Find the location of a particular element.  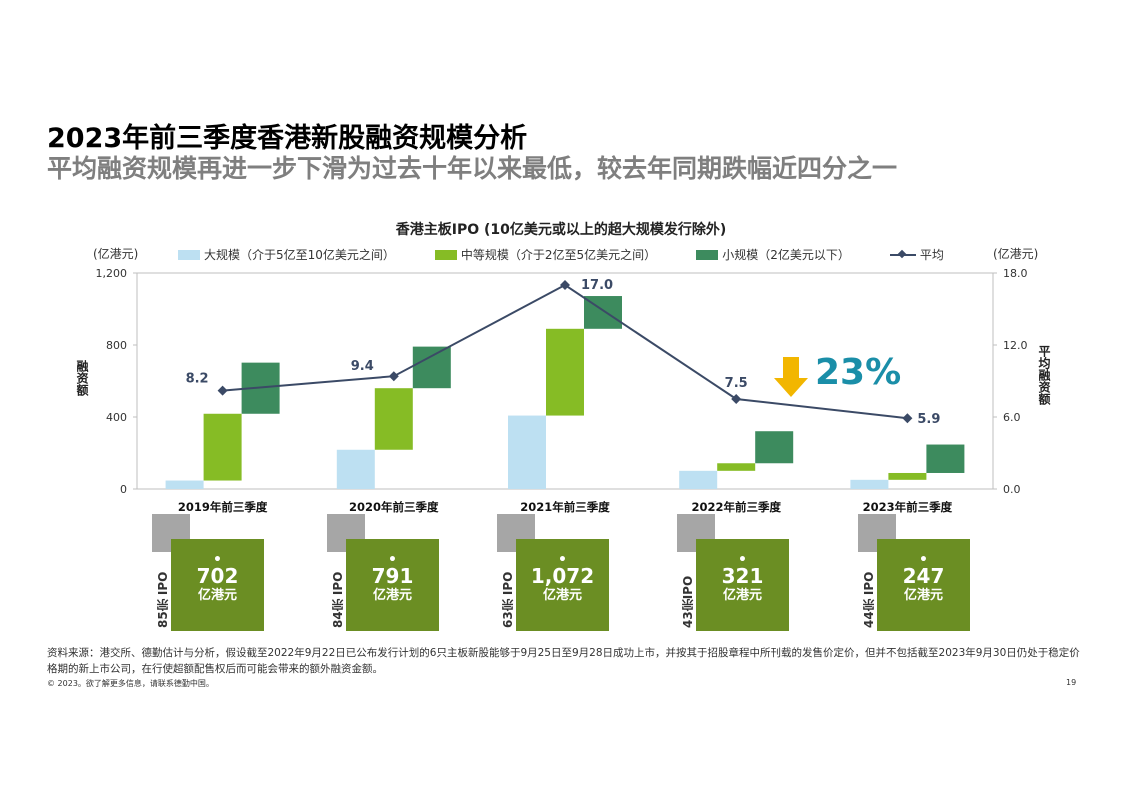

average-label: 17.0 is located at coordinates (597, 285).